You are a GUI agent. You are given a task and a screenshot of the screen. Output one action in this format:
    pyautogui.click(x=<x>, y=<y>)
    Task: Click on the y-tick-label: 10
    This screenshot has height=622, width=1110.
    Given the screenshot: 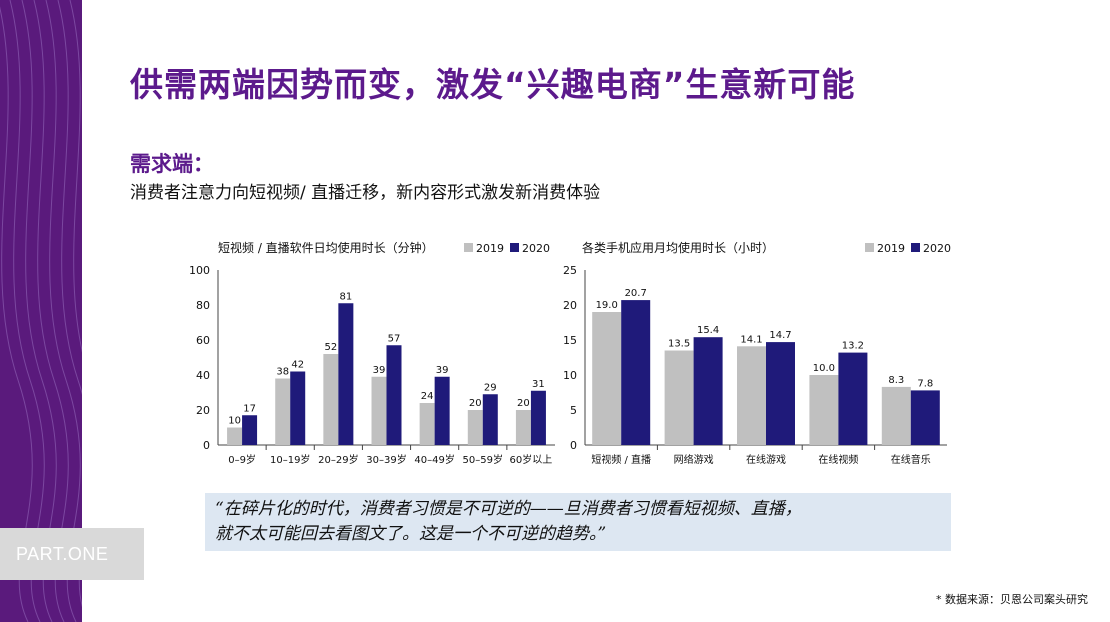 What is the action you would take?
    pyautogui.click(x=570, y=375)
    